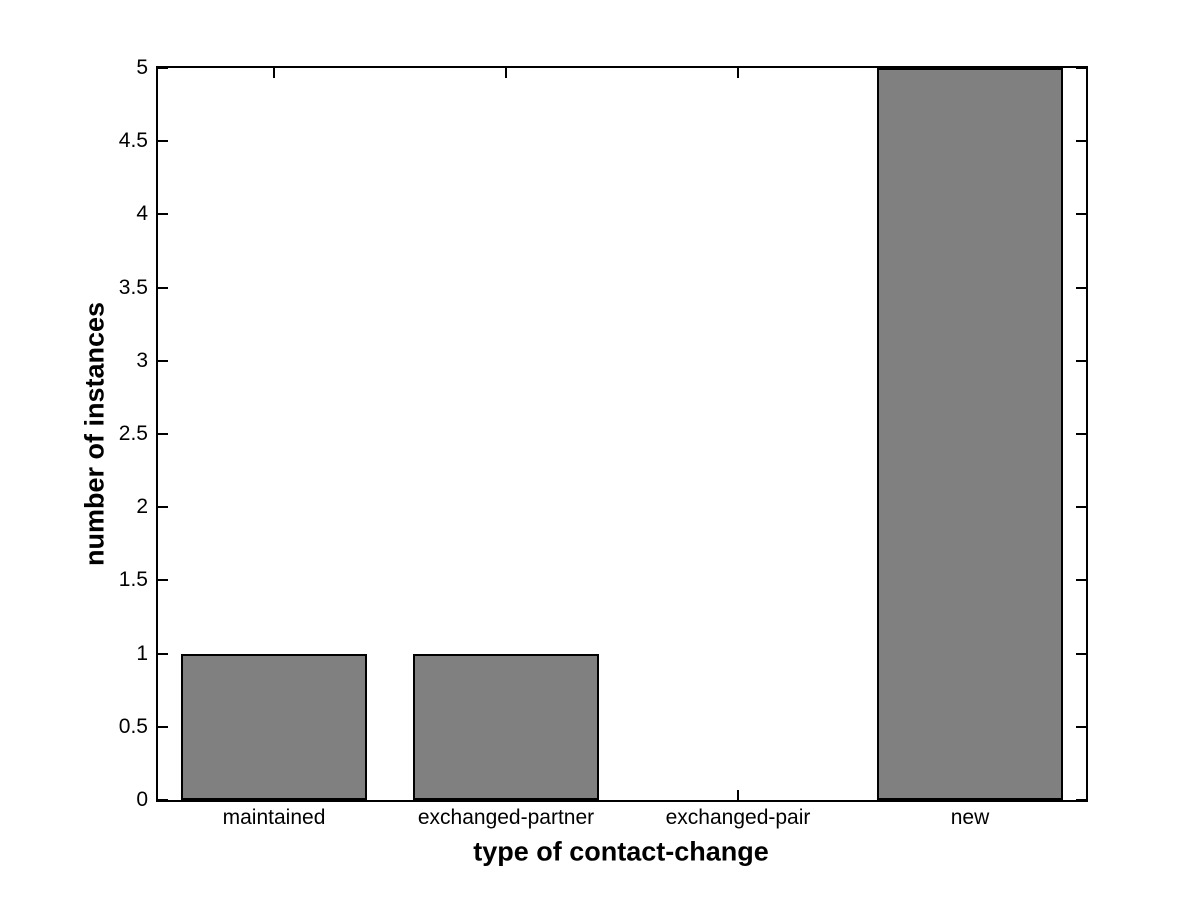  I want to click on x-tick-label: new, so click(970, 817).